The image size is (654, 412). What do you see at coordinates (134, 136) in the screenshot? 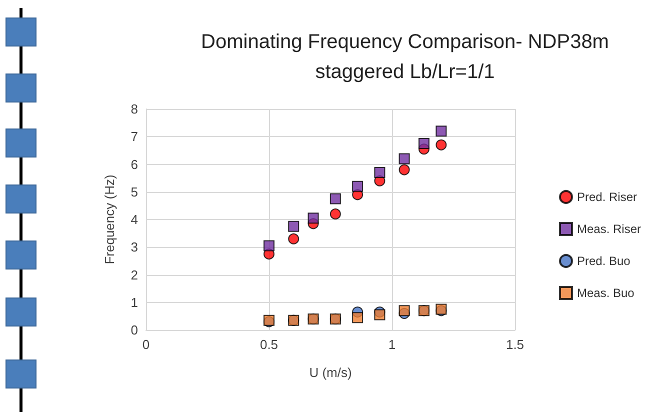
I see `y-tick-label: 7` at bounding box center [134, 136].